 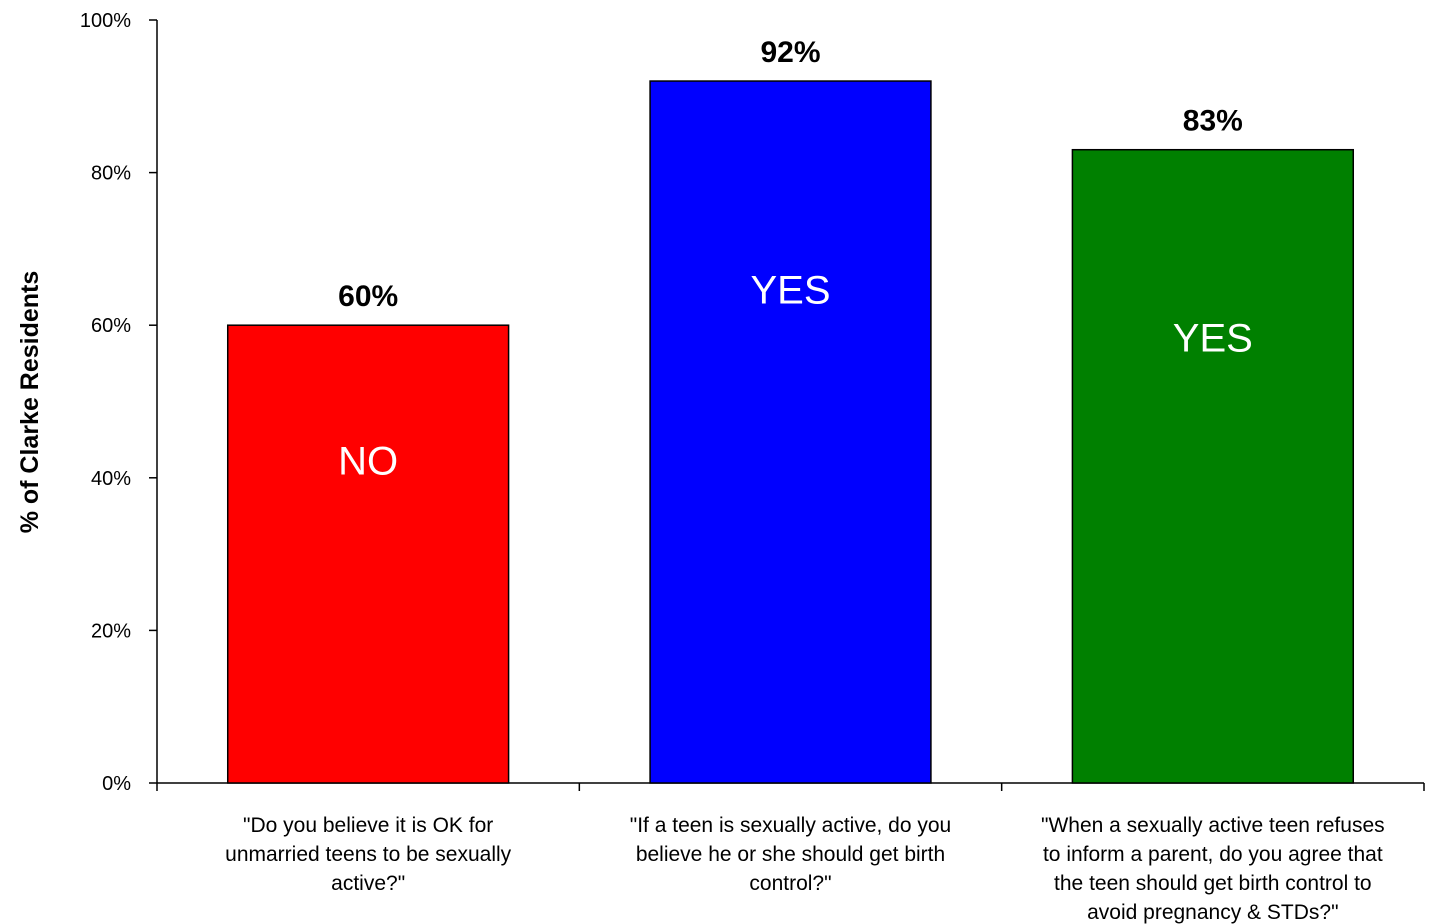 I want to click on category-label-line: "When a sexually active teen refuses, so click(x=1213, y=825).